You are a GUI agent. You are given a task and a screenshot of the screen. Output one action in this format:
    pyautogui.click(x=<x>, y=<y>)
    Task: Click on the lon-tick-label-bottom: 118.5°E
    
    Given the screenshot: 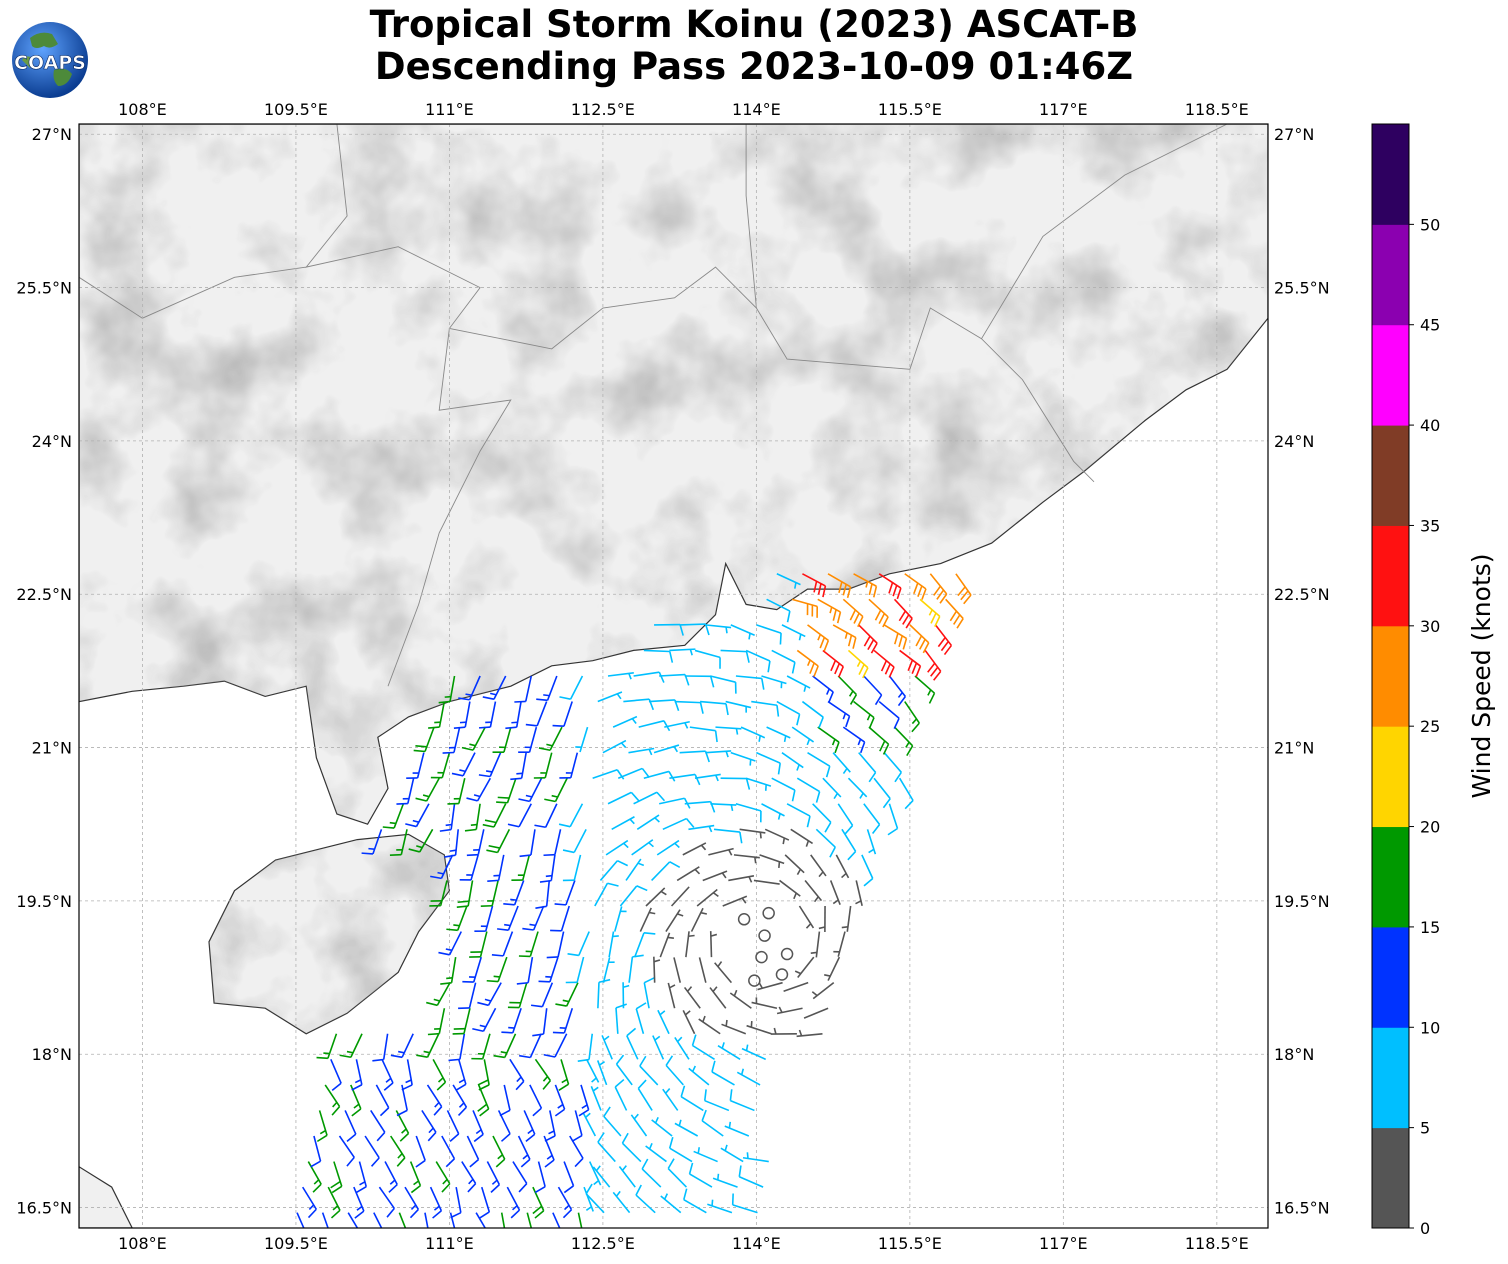 What is the action you would take?
    pyautogui.click(x=1217, y=1243)
    